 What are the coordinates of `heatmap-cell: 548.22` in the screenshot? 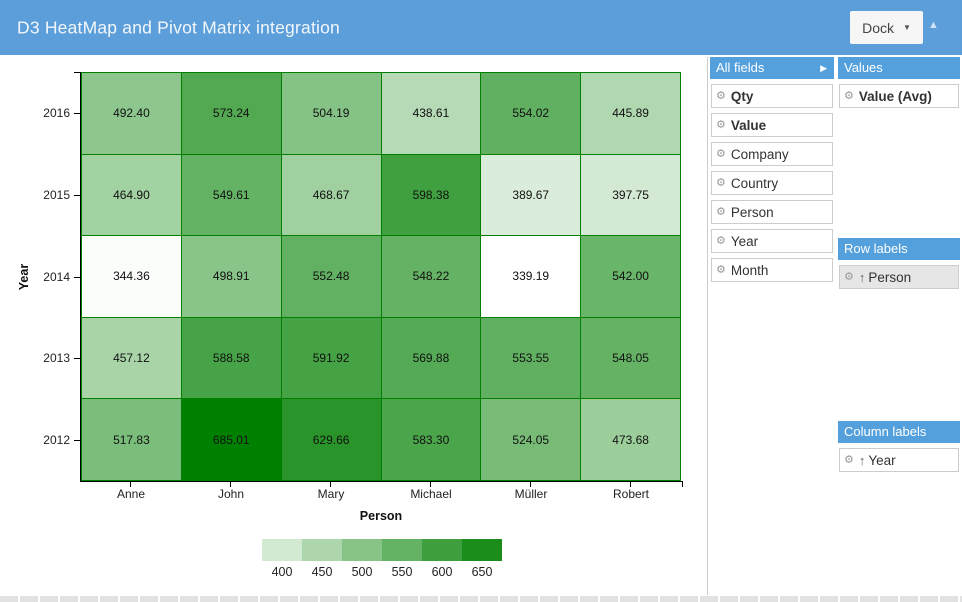 It's located at (431, 276).